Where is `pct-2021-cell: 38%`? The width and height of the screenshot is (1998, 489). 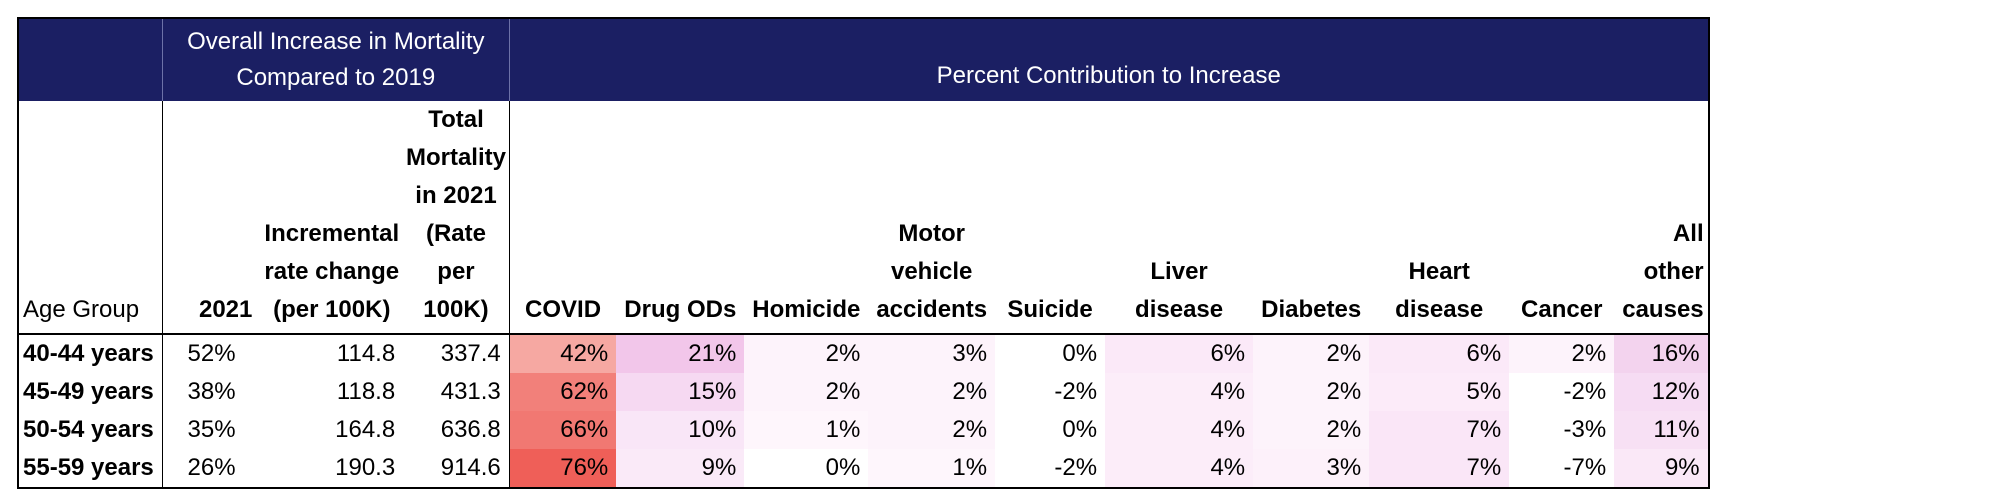
pct-2021-cell: 38% is located at coordinates (211, 392).